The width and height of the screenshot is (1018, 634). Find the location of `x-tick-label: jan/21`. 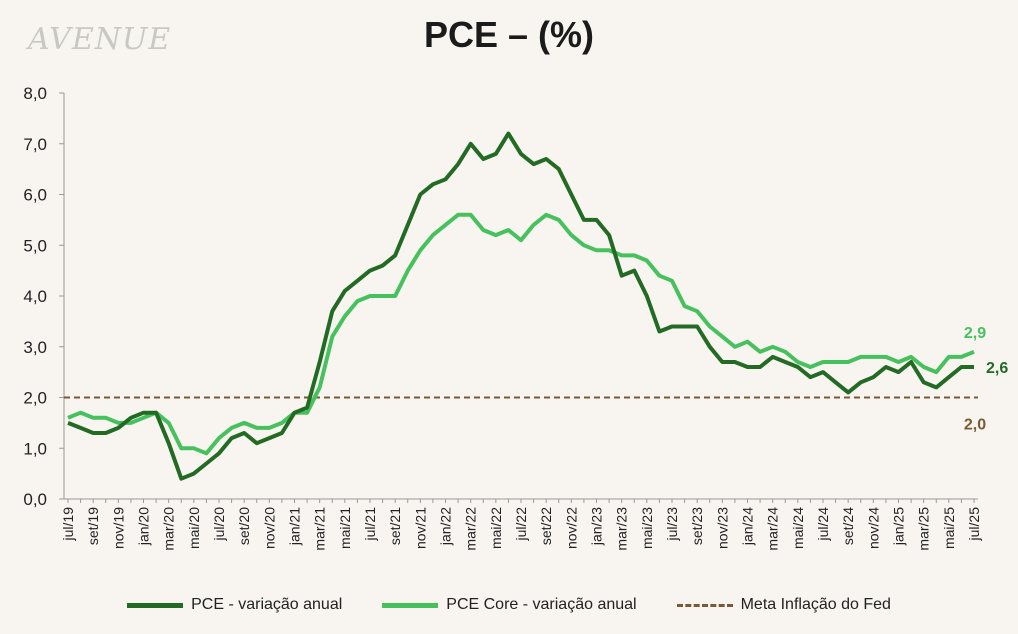

x-tick-label: jan/21 is located at coordinates (295, 526).